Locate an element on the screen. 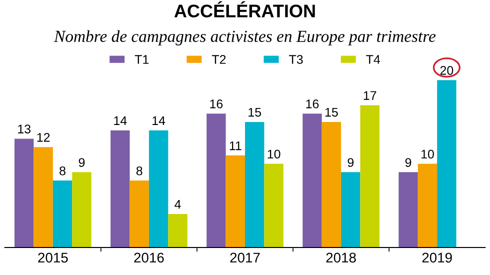 This screenshot has height=275, width=490. data-label: 20 is located at coordinates (447, 70).